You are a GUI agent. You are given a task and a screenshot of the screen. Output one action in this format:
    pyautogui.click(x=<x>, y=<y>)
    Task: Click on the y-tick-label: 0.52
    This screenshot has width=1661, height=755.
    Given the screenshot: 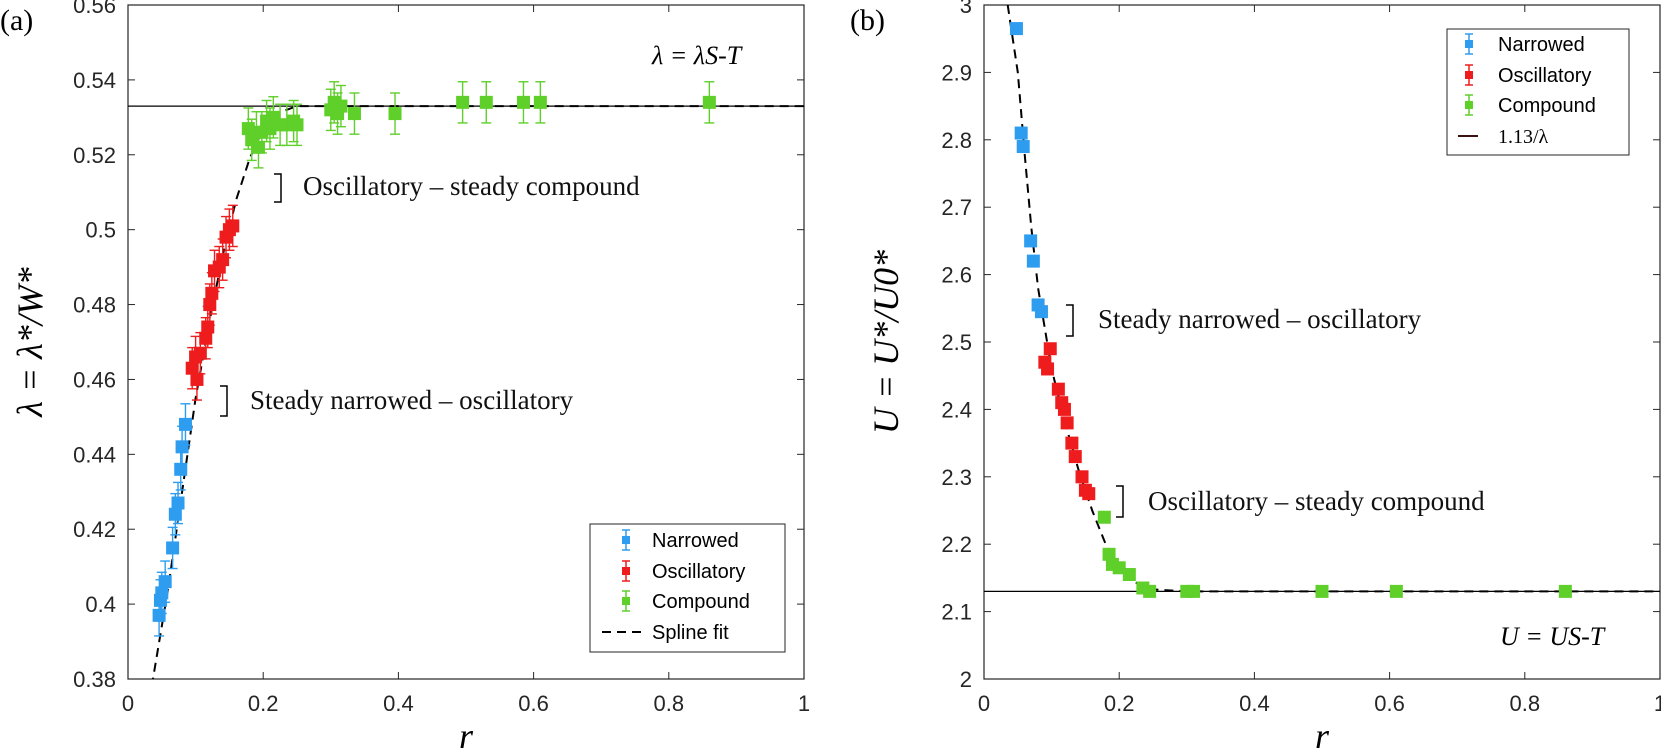 What is the action you would take?
    pyautogui.click(x=94, y=155)
    